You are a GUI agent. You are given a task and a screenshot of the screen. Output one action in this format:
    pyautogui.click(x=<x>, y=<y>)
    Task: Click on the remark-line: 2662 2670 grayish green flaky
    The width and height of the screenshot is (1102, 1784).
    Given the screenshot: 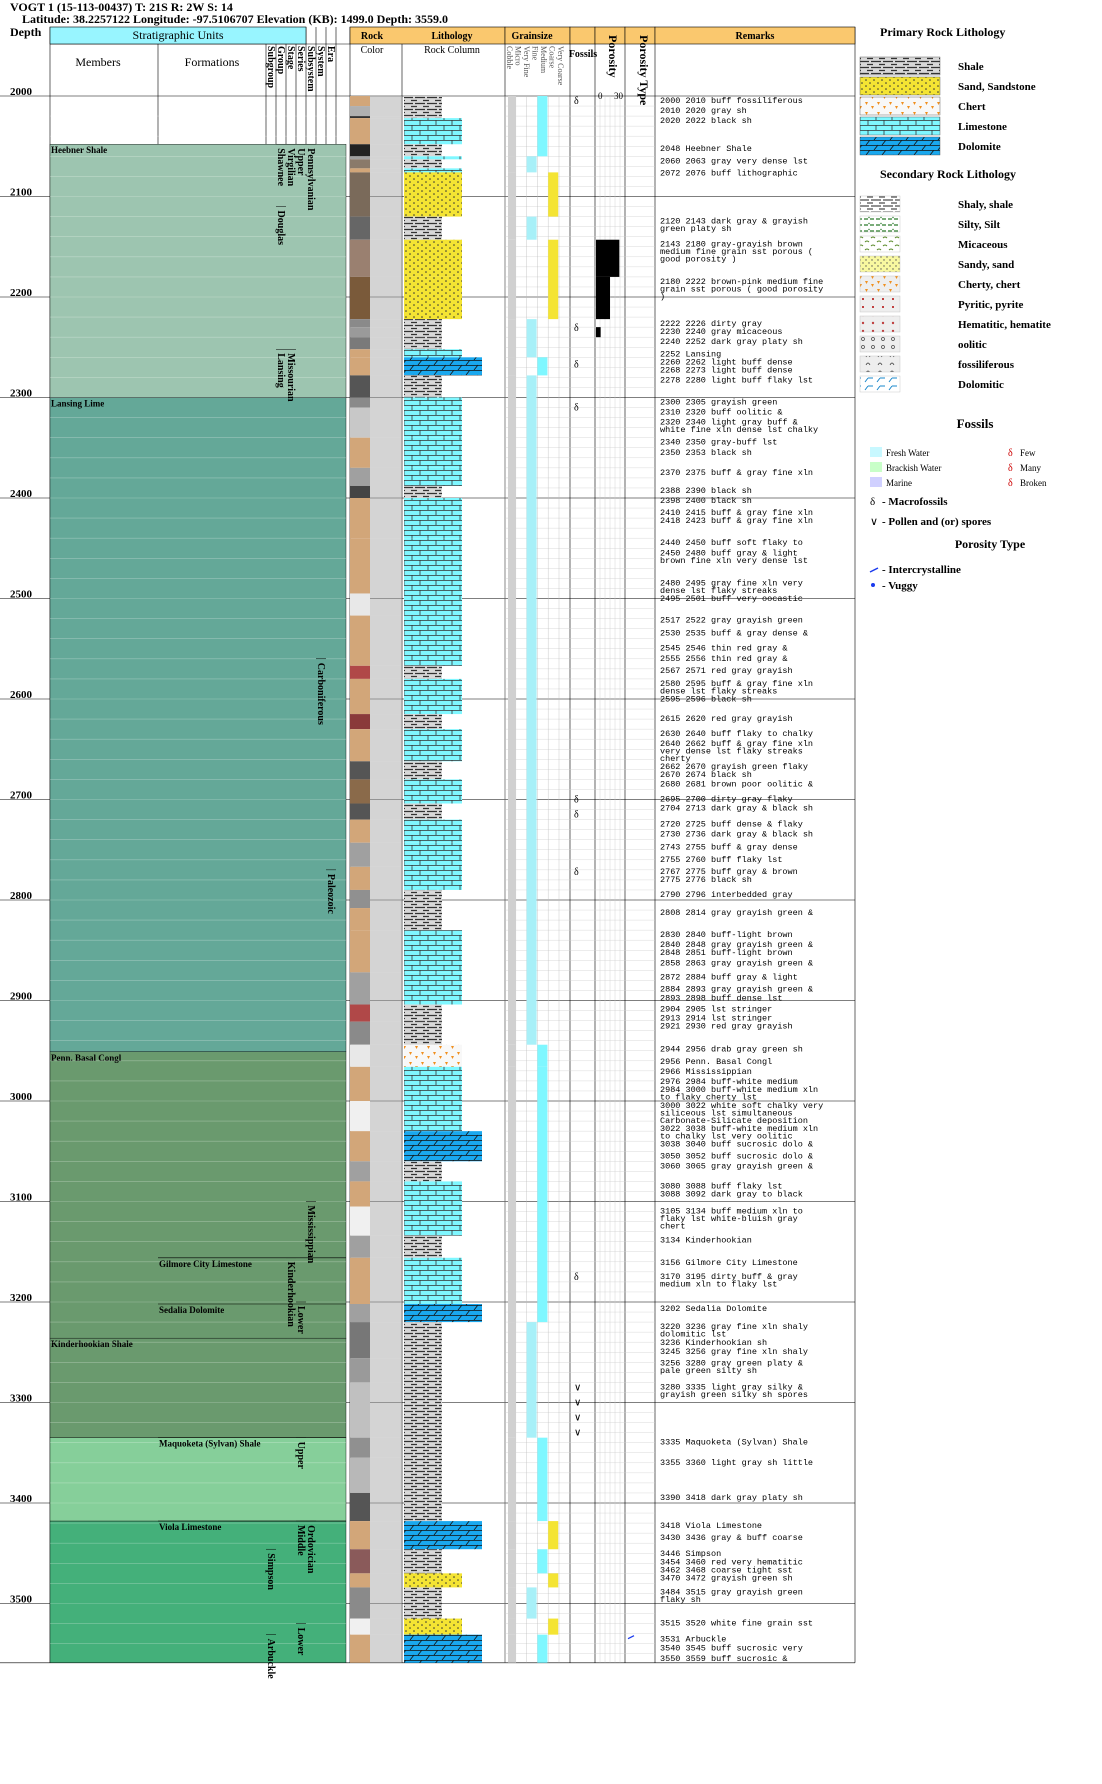 What is the action you would take?
    pyautogui.click(x=734, y=767)
    